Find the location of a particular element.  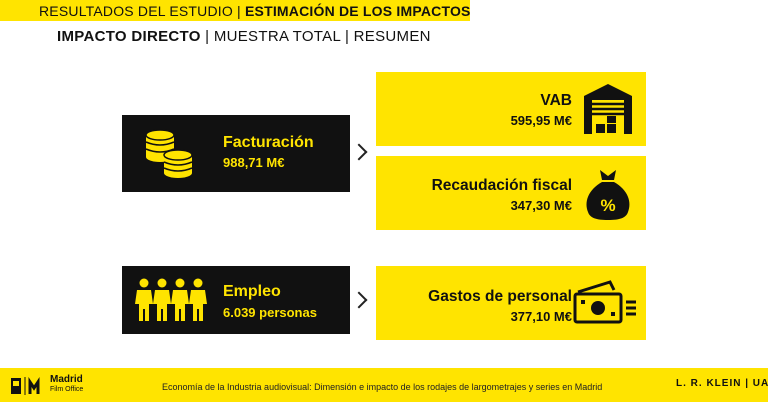

recaudacion-box: Recaudación fiscal 347,30 M€ % is located at coordinates (511, 193).